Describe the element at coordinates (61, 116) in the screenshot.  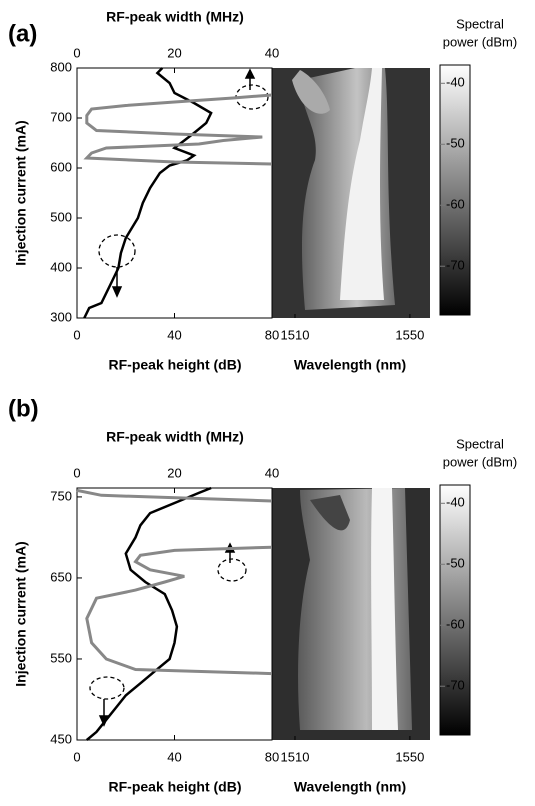
I see `y-tick-label: 700` at that location.